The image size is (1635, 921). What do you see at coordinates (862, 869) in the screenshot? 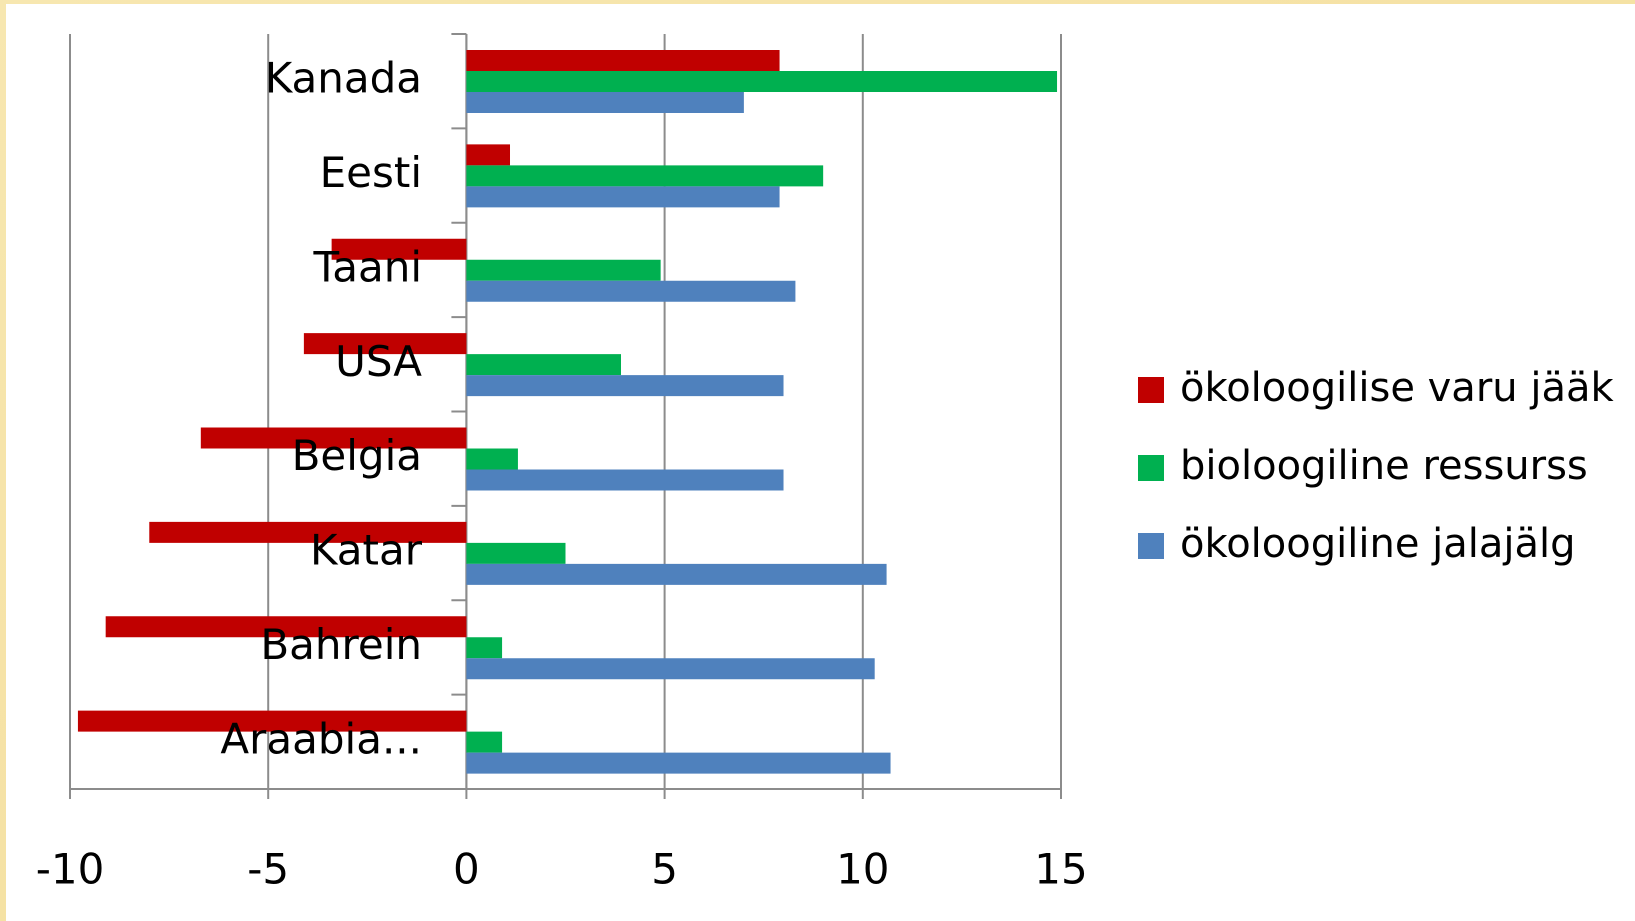
I see `x-tick-label: 10` at bounding box center [862, 869].